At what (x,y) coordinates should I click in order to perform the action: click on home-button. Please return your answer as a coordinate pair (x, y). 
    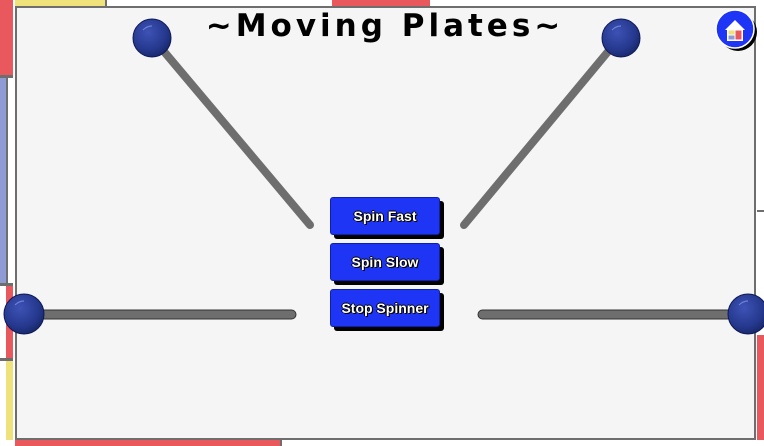
    Looking at the image, I should click on (736, 30).